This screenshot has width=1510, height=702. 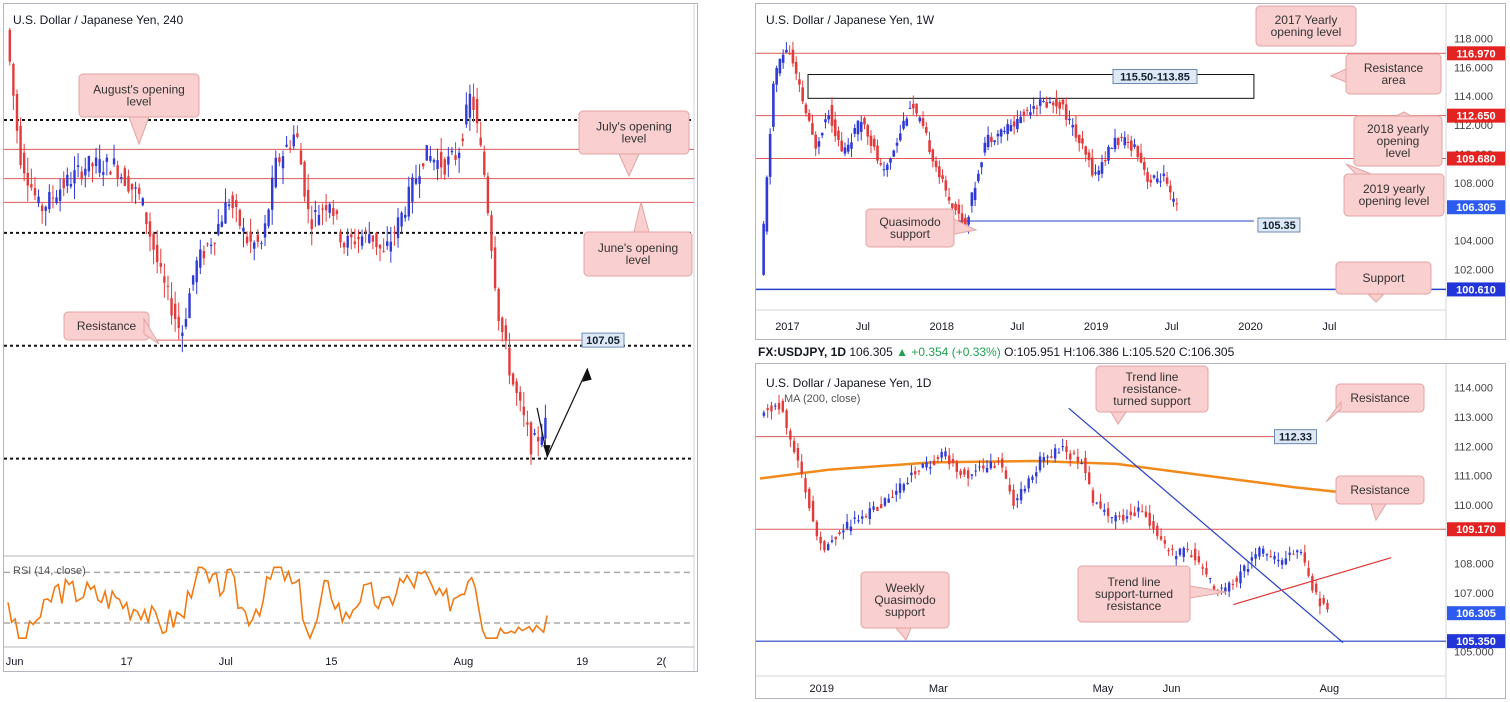 What do you see at coordinates (1172, 689) in the screenshot?
I see `time-tick-label: Jun` at bounding box center [1172, 689].